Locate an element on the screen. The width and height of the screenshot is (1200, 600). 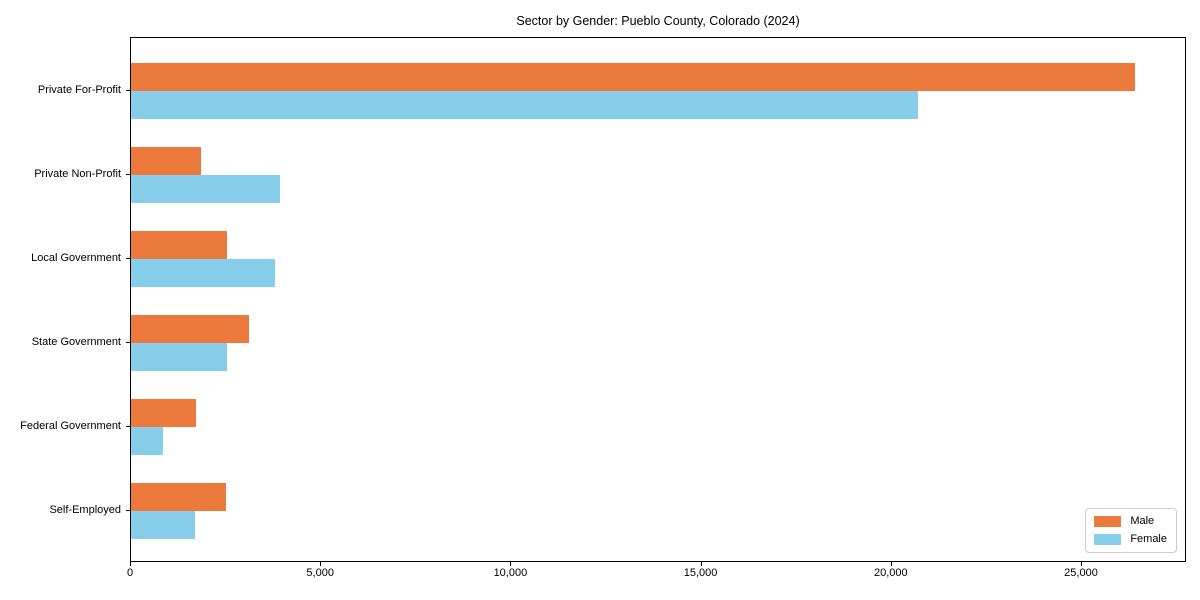
female-legend-swatch is located at coordinates (1108, 539).